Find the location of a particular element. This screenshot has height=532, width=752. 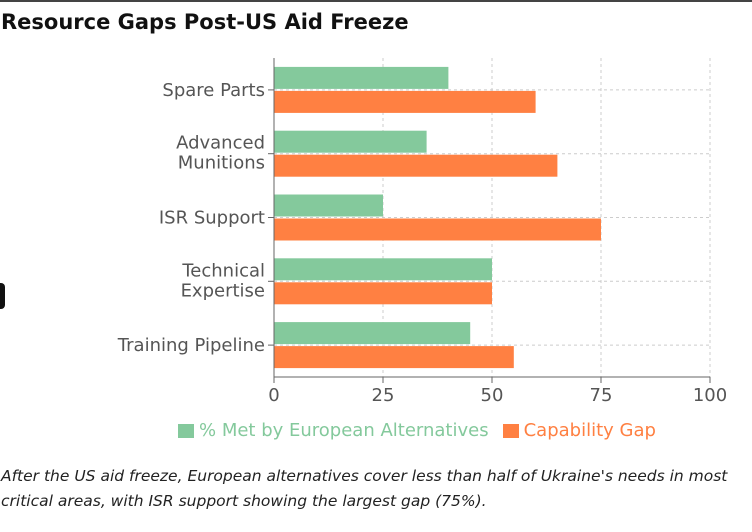

category-label: Munitions is located at coordinates (221, 163).